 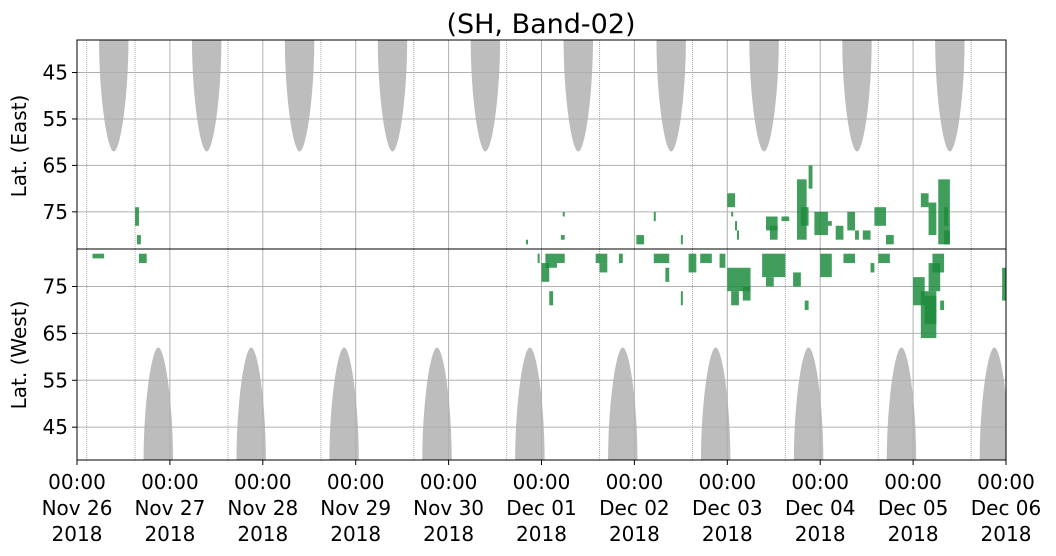 I want to click on x-tick-label: 00:00 Dec 03 2018, so click(x=727, y=508).